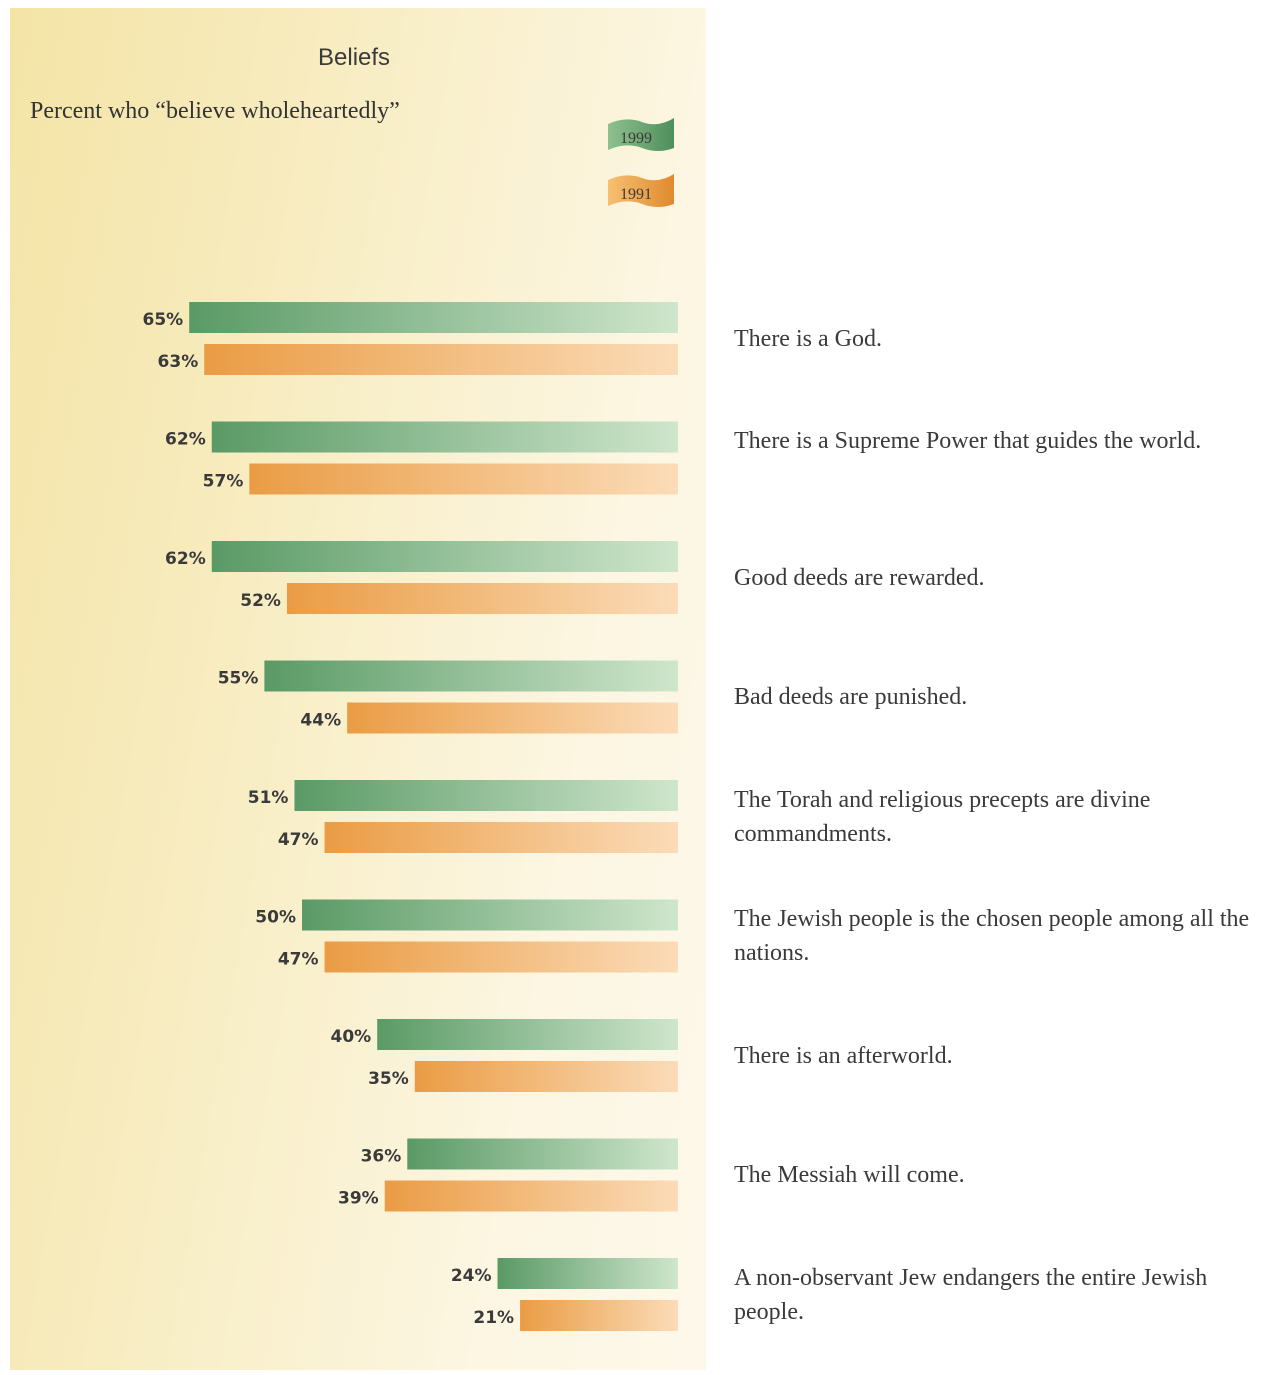 The width and height of the screenshot is (1263, 1375). I want to click on value-label-1991-7: 35%, so click(388, 1079).